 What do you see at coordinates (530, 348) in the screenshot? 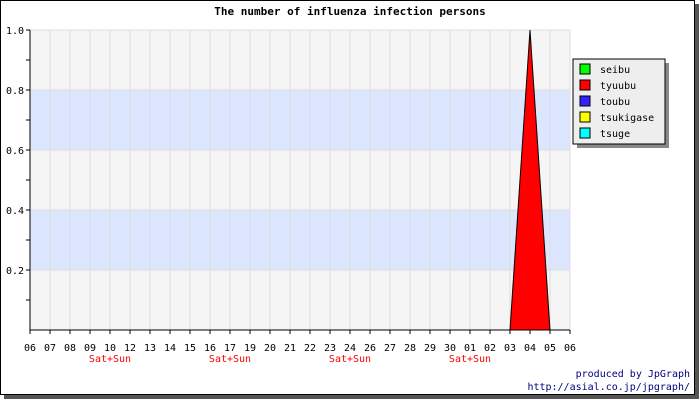
I see `x-tick-label-25: 04` at bounding box center [530, 348].